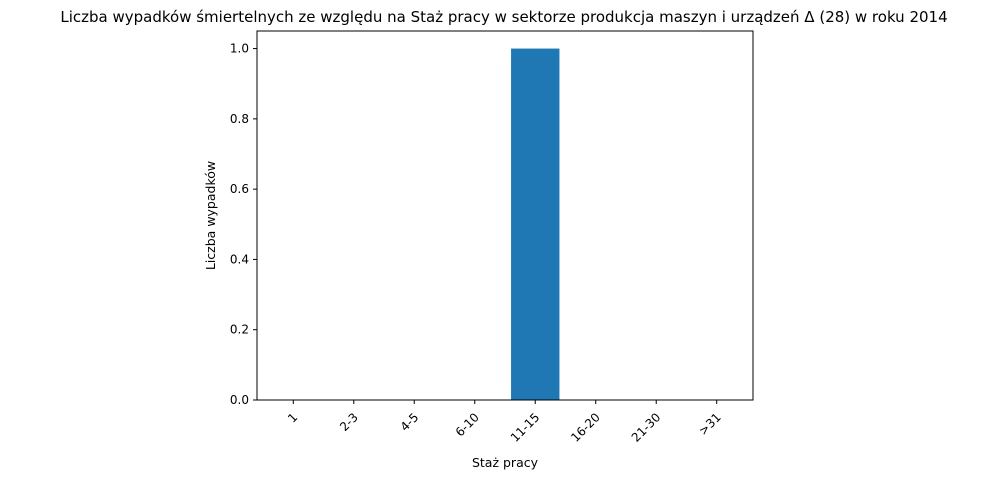 The width and height of the screenshot is (1008, 482). What do you see at coordinates (410, 422) in the screenshot?
I see `x-tick-label: 4-5` at bounding box center [410, 422].